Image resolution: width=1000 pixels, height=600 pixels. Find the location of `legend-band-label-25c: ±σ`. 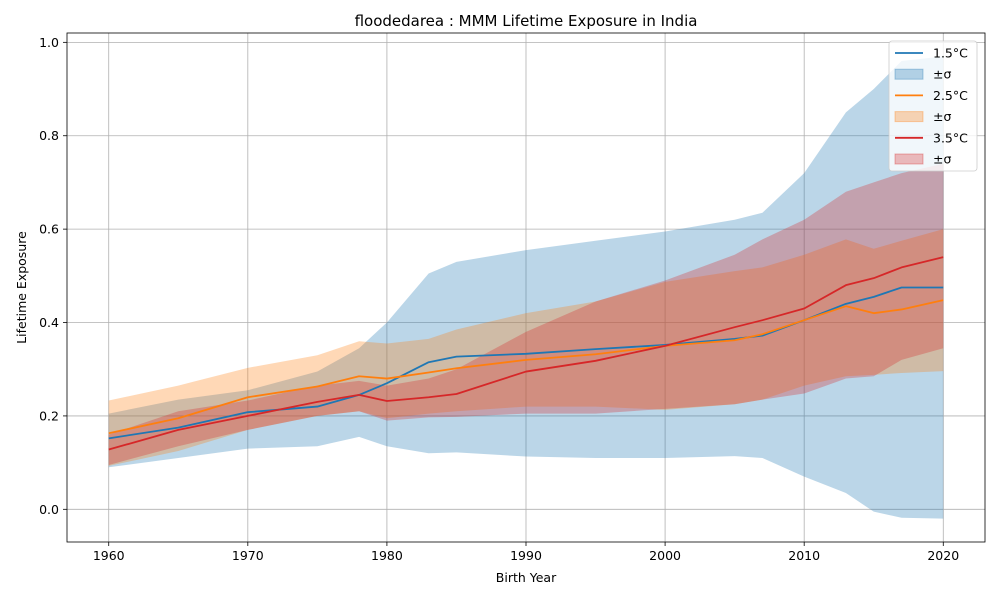

legend-band-label-25c: ±σ is located at coordinates (942, 116).